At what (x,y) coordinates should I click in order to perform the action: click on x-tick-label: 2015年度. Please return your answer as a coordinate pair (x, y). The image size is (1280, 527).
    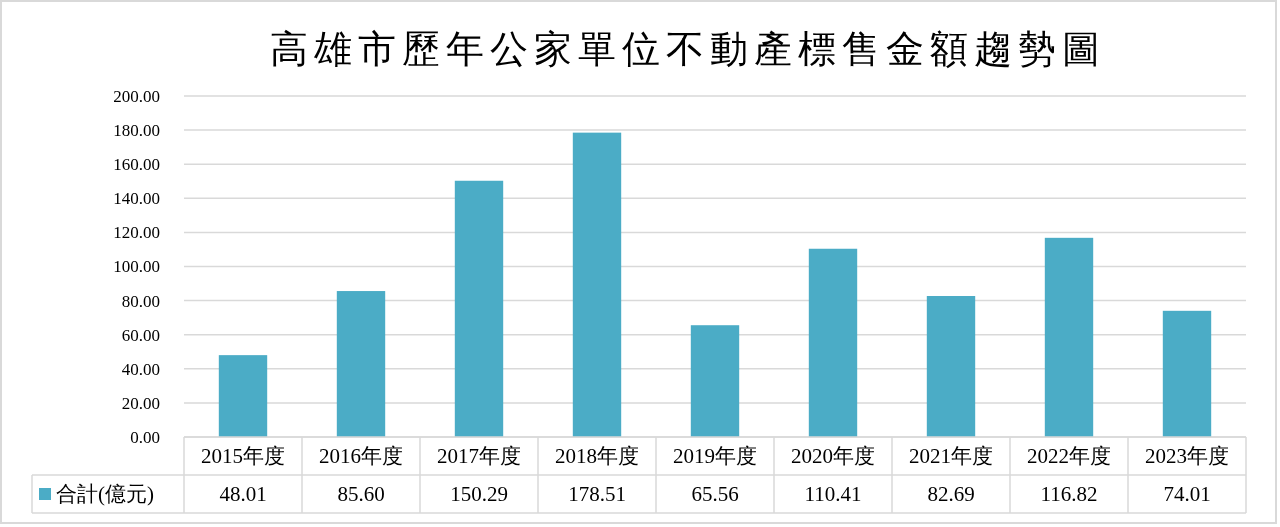
    Looking at the image, I should click on (243, 456).